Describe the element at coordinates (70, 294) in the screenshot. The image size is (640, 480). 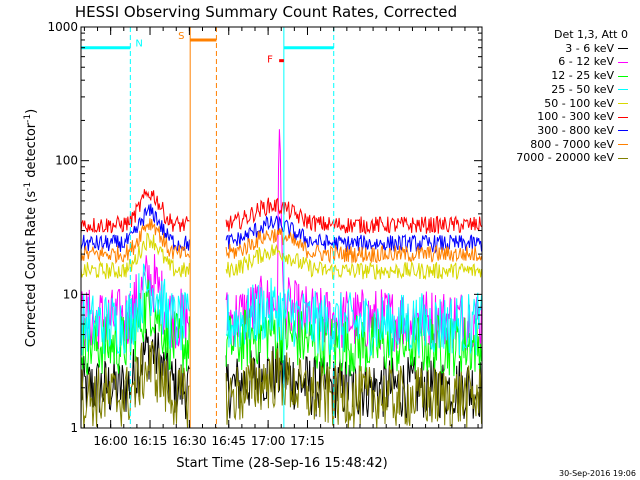
I see `y-tick-label: 10` at that location.